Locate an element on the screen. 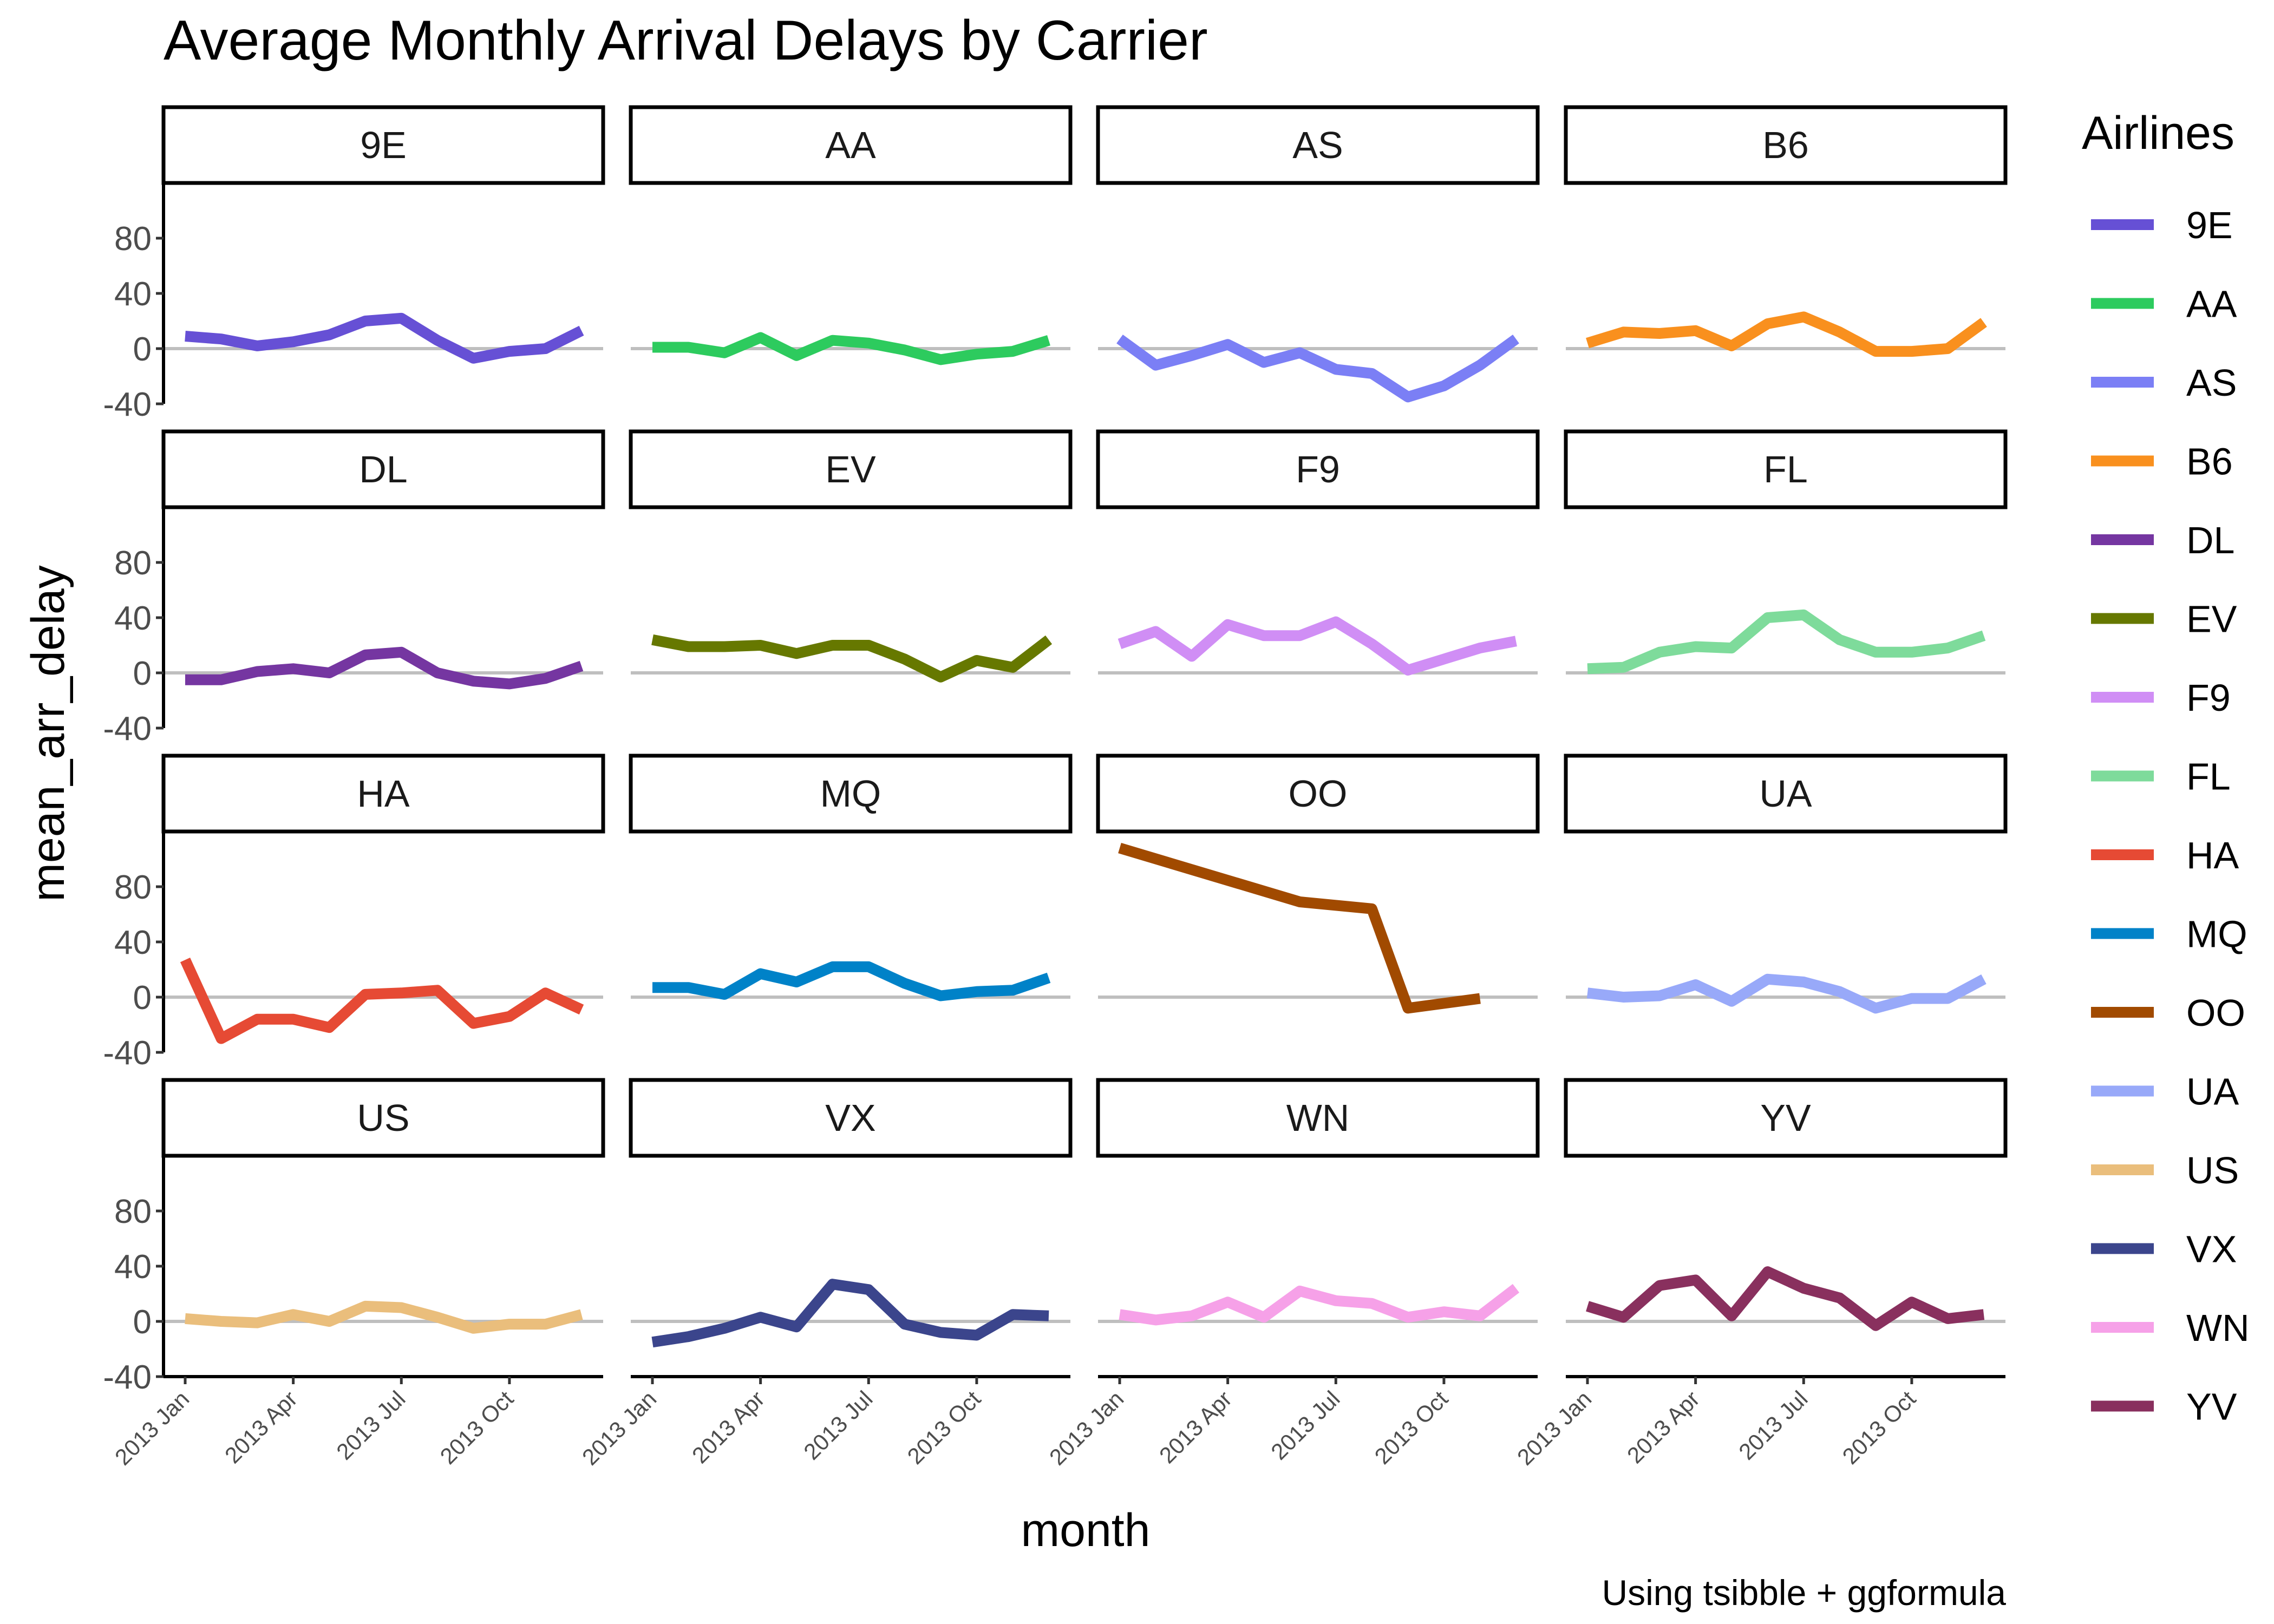 The image size is (2274, 1624). legend-item-9E: 9E is located at coordinates (2162, 225).